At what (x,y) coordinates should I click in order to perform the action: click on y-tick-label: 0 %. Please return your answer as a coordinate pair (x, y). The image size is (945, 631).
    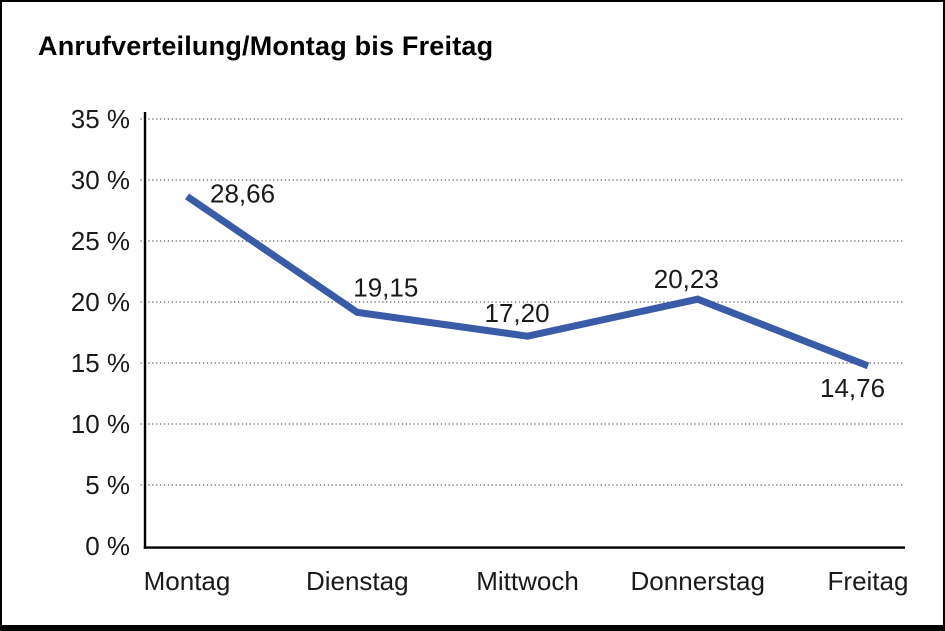
    Looking at the image, I should click on (107, 546).